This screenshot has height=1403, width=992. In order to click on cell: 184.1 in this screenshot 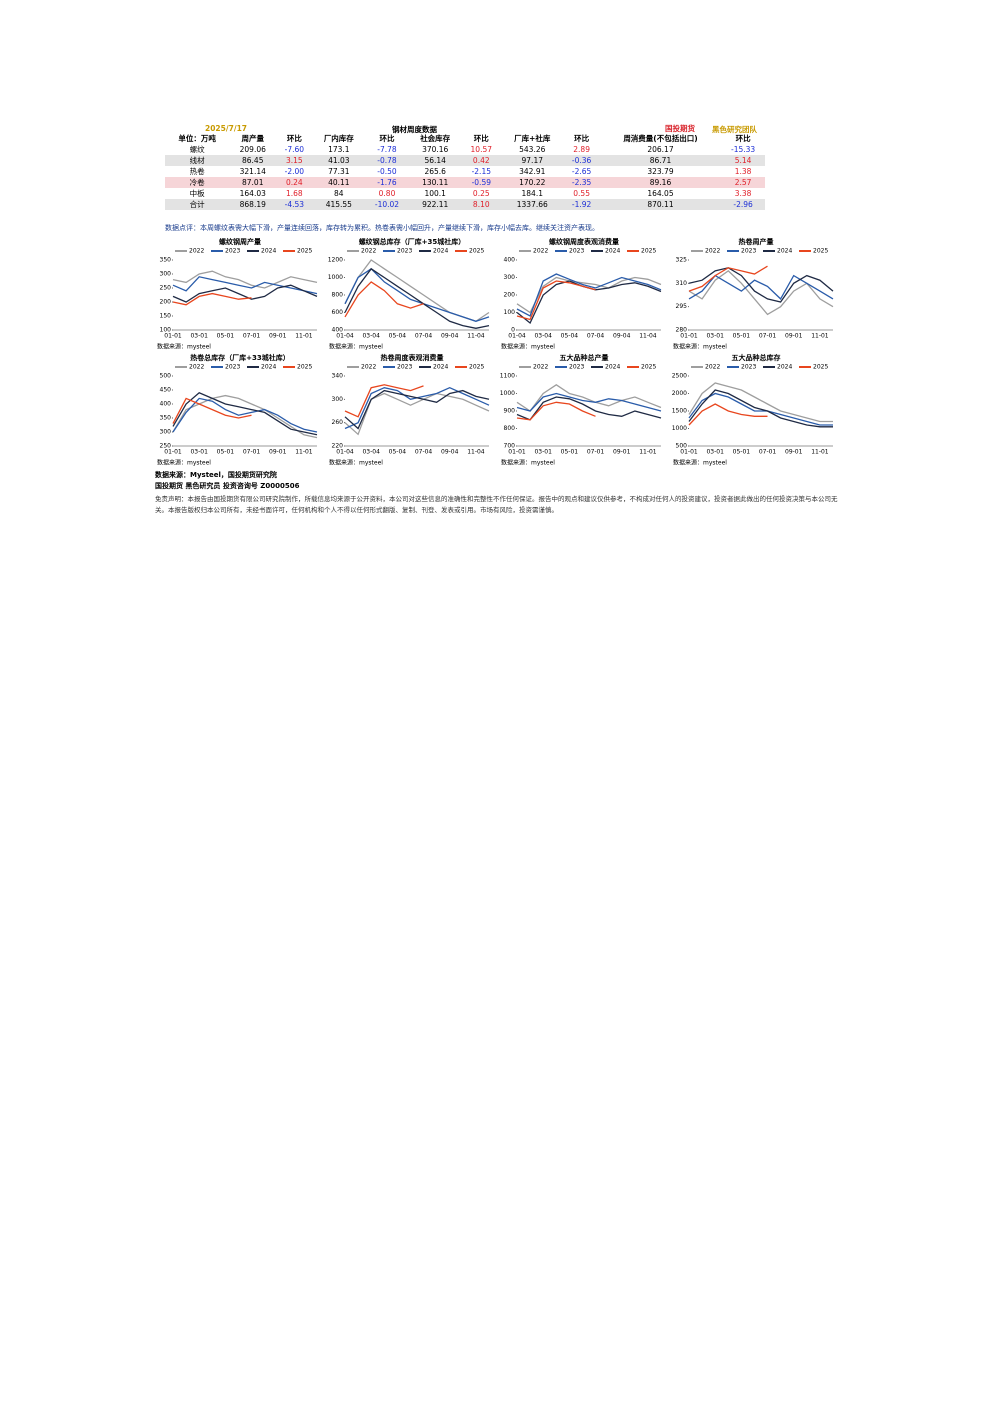, I will do `click(532, 193)`.